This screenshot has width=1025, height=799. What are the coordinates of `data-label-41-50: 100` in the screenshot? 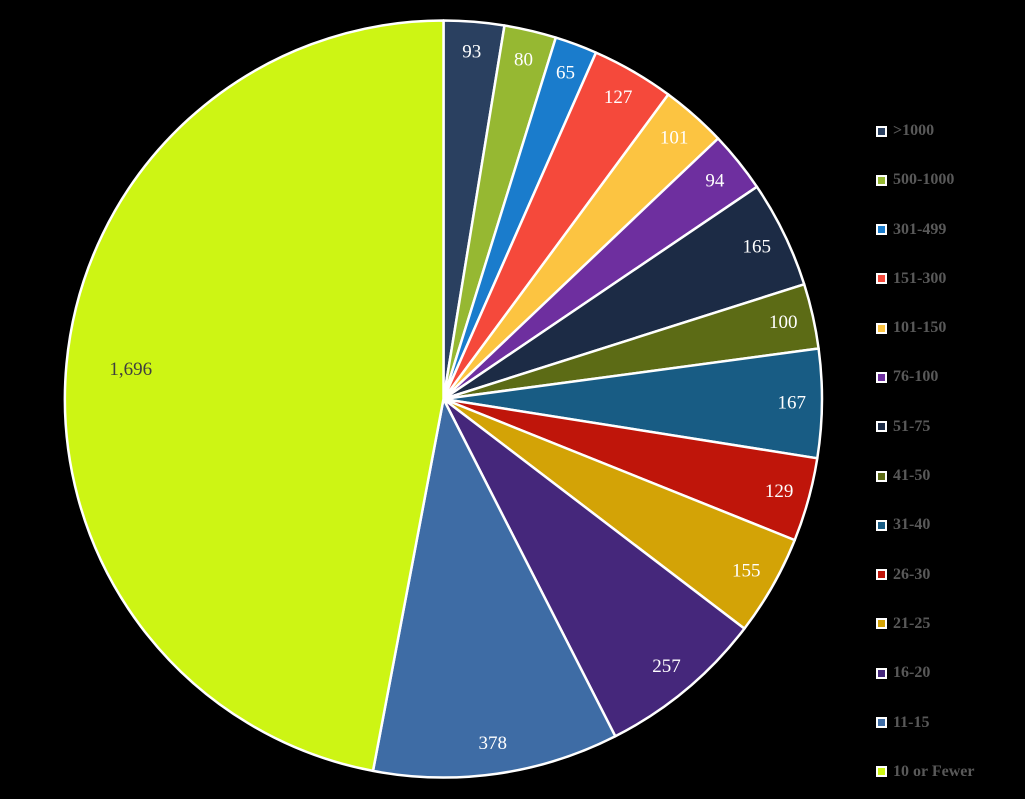 It's located at (783, 322).